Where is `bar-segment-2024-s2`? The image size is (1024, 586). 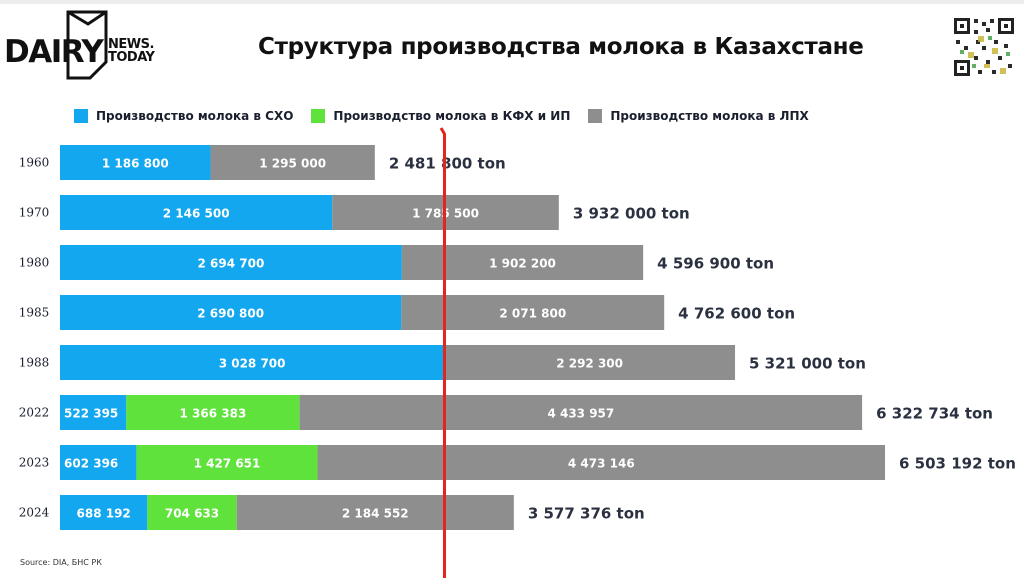 bar-segment-2024-s2 is located at coordinates (375, 512).